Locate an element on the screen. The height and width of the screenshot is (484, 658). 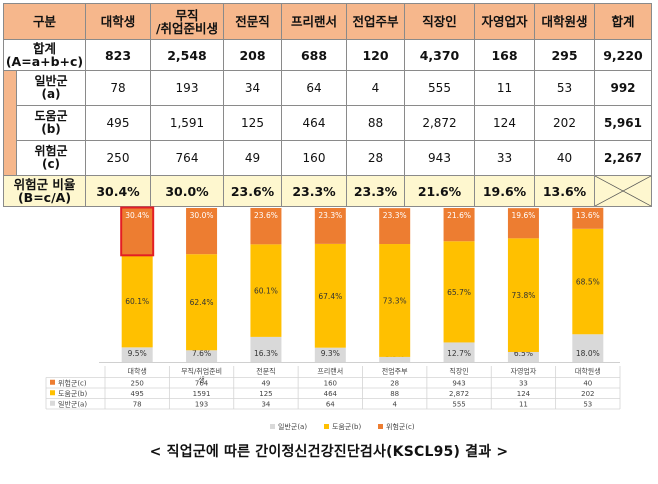
figure-caption: < 직업군에 따른 간이정신건강진단검사(KSCL95) 결과 > is located at coordinates (329, 452).